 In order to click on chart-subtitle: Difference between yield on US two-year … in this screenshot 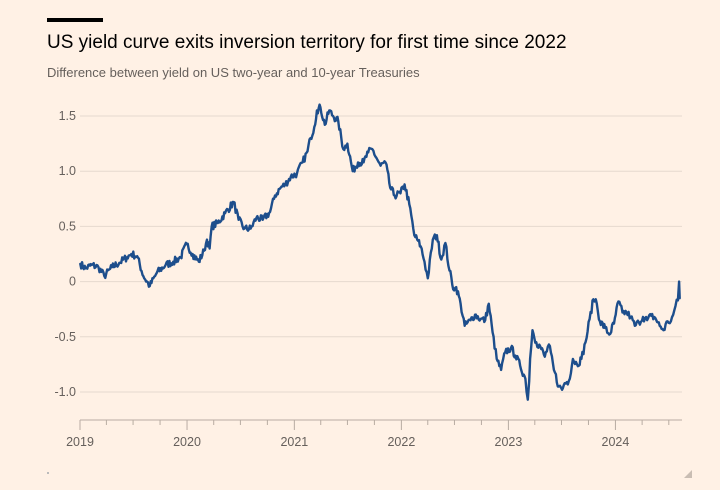, I will do `click(233, 72)`.